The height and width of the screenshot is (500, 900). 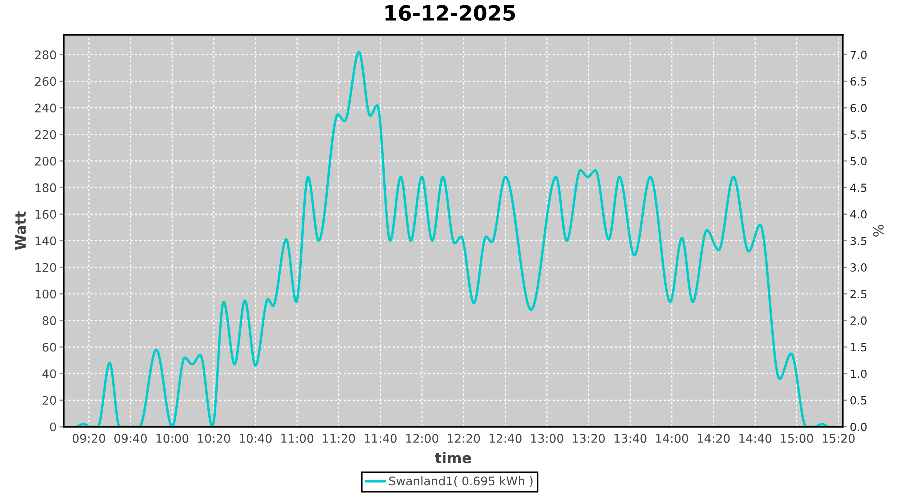 I want to click on x-axis-title: time, so click(x=453, y=458).